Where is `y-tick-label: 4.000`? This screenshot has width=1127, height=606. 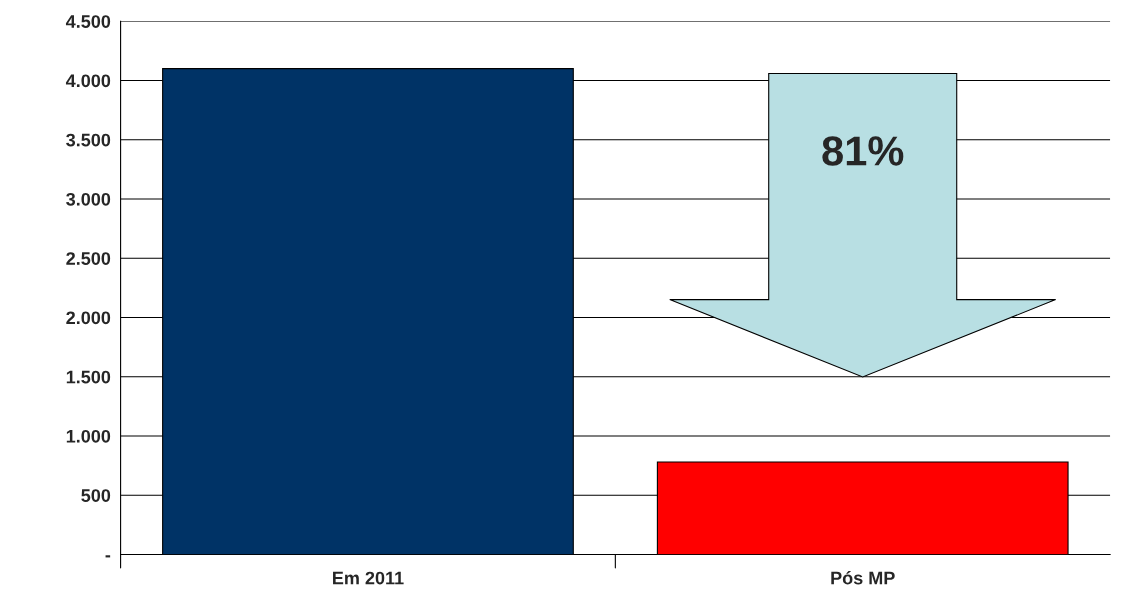
y-tick-label: 4.000 is located at coordinates (88, 81).